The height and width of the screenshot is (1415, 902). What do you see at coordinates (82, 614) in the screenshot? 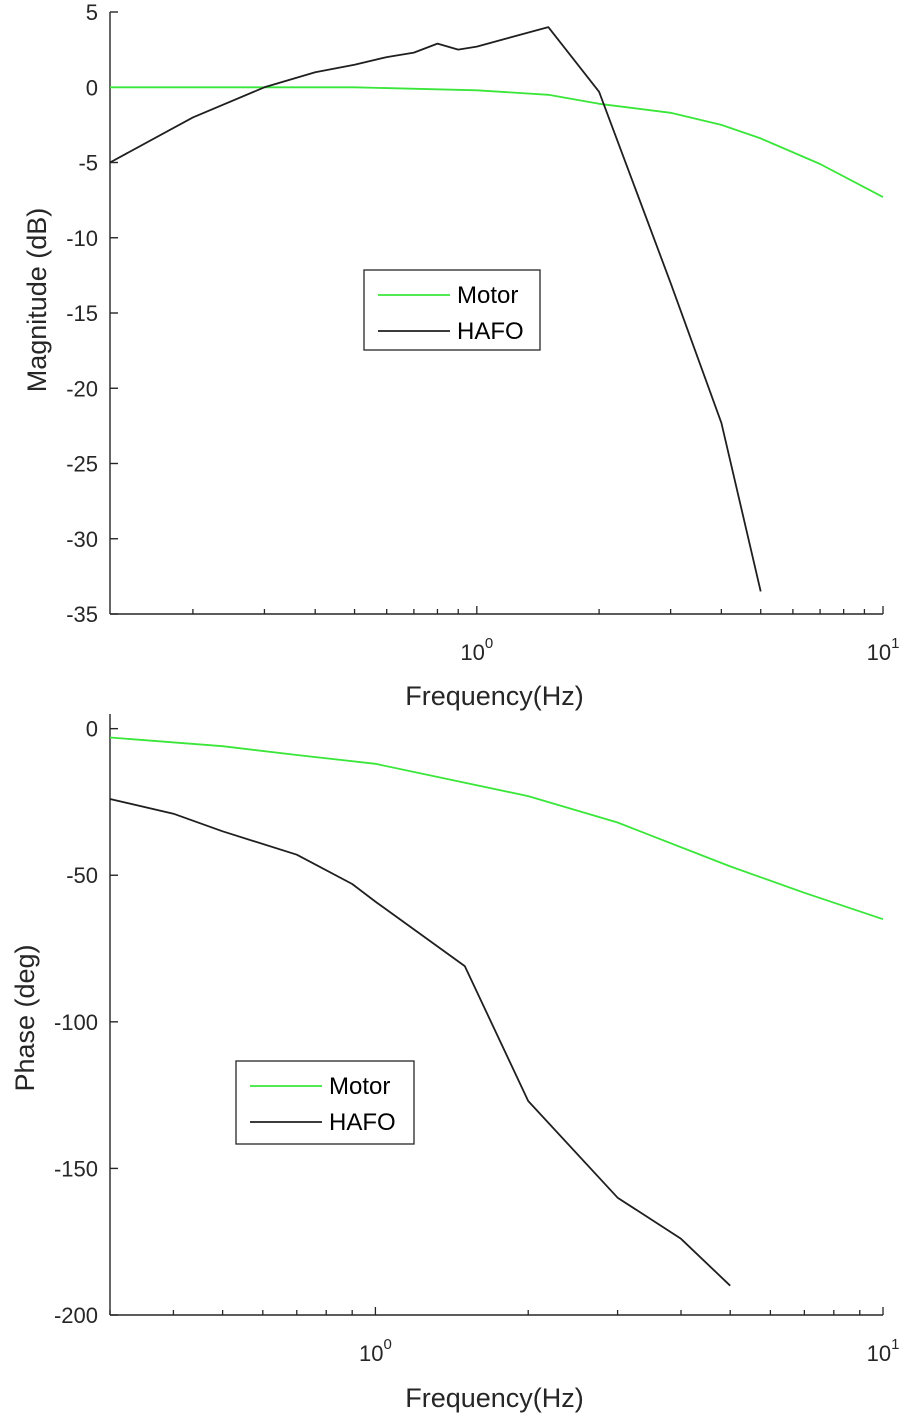
I see `y-tick-label: -35` at bounding box center [82, 614].